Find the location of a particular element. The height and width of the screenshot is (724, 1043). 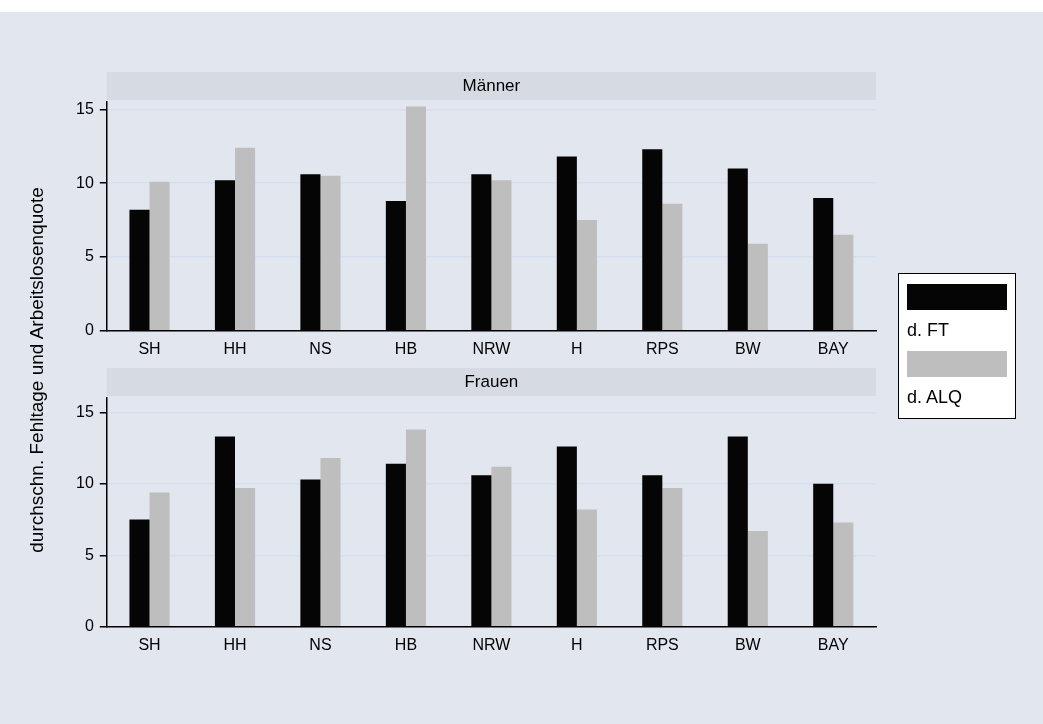

y-axis-title: durchschn. Fehltage und Arbeitslosenquote is located at coordinates (37, 370).